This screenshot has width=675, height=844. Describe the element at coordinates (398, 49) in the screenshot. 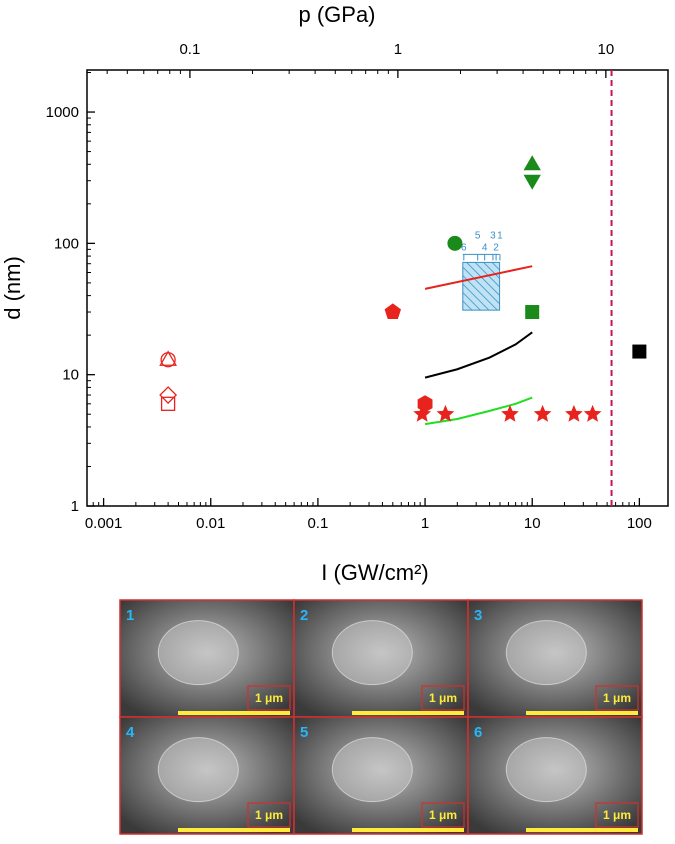

I see `x2-tick-label: 1` at that location.